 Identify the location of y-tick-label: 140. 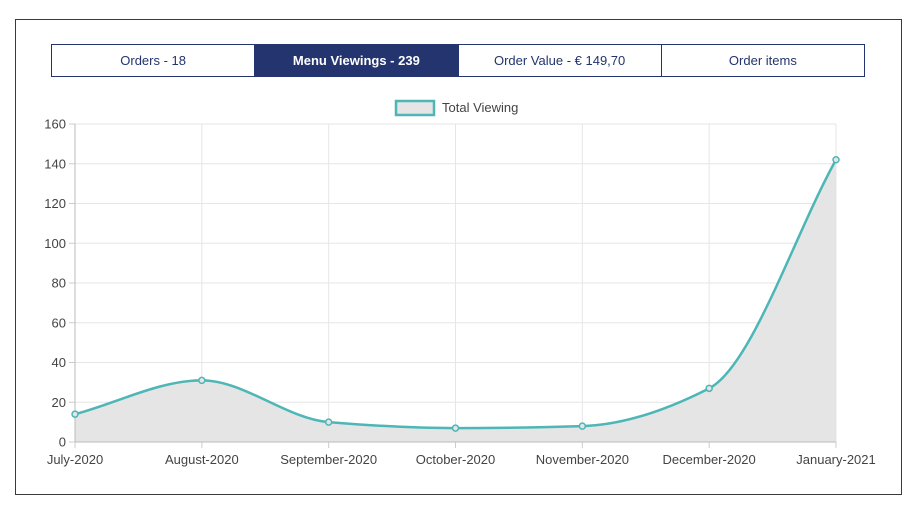
(55, 163).